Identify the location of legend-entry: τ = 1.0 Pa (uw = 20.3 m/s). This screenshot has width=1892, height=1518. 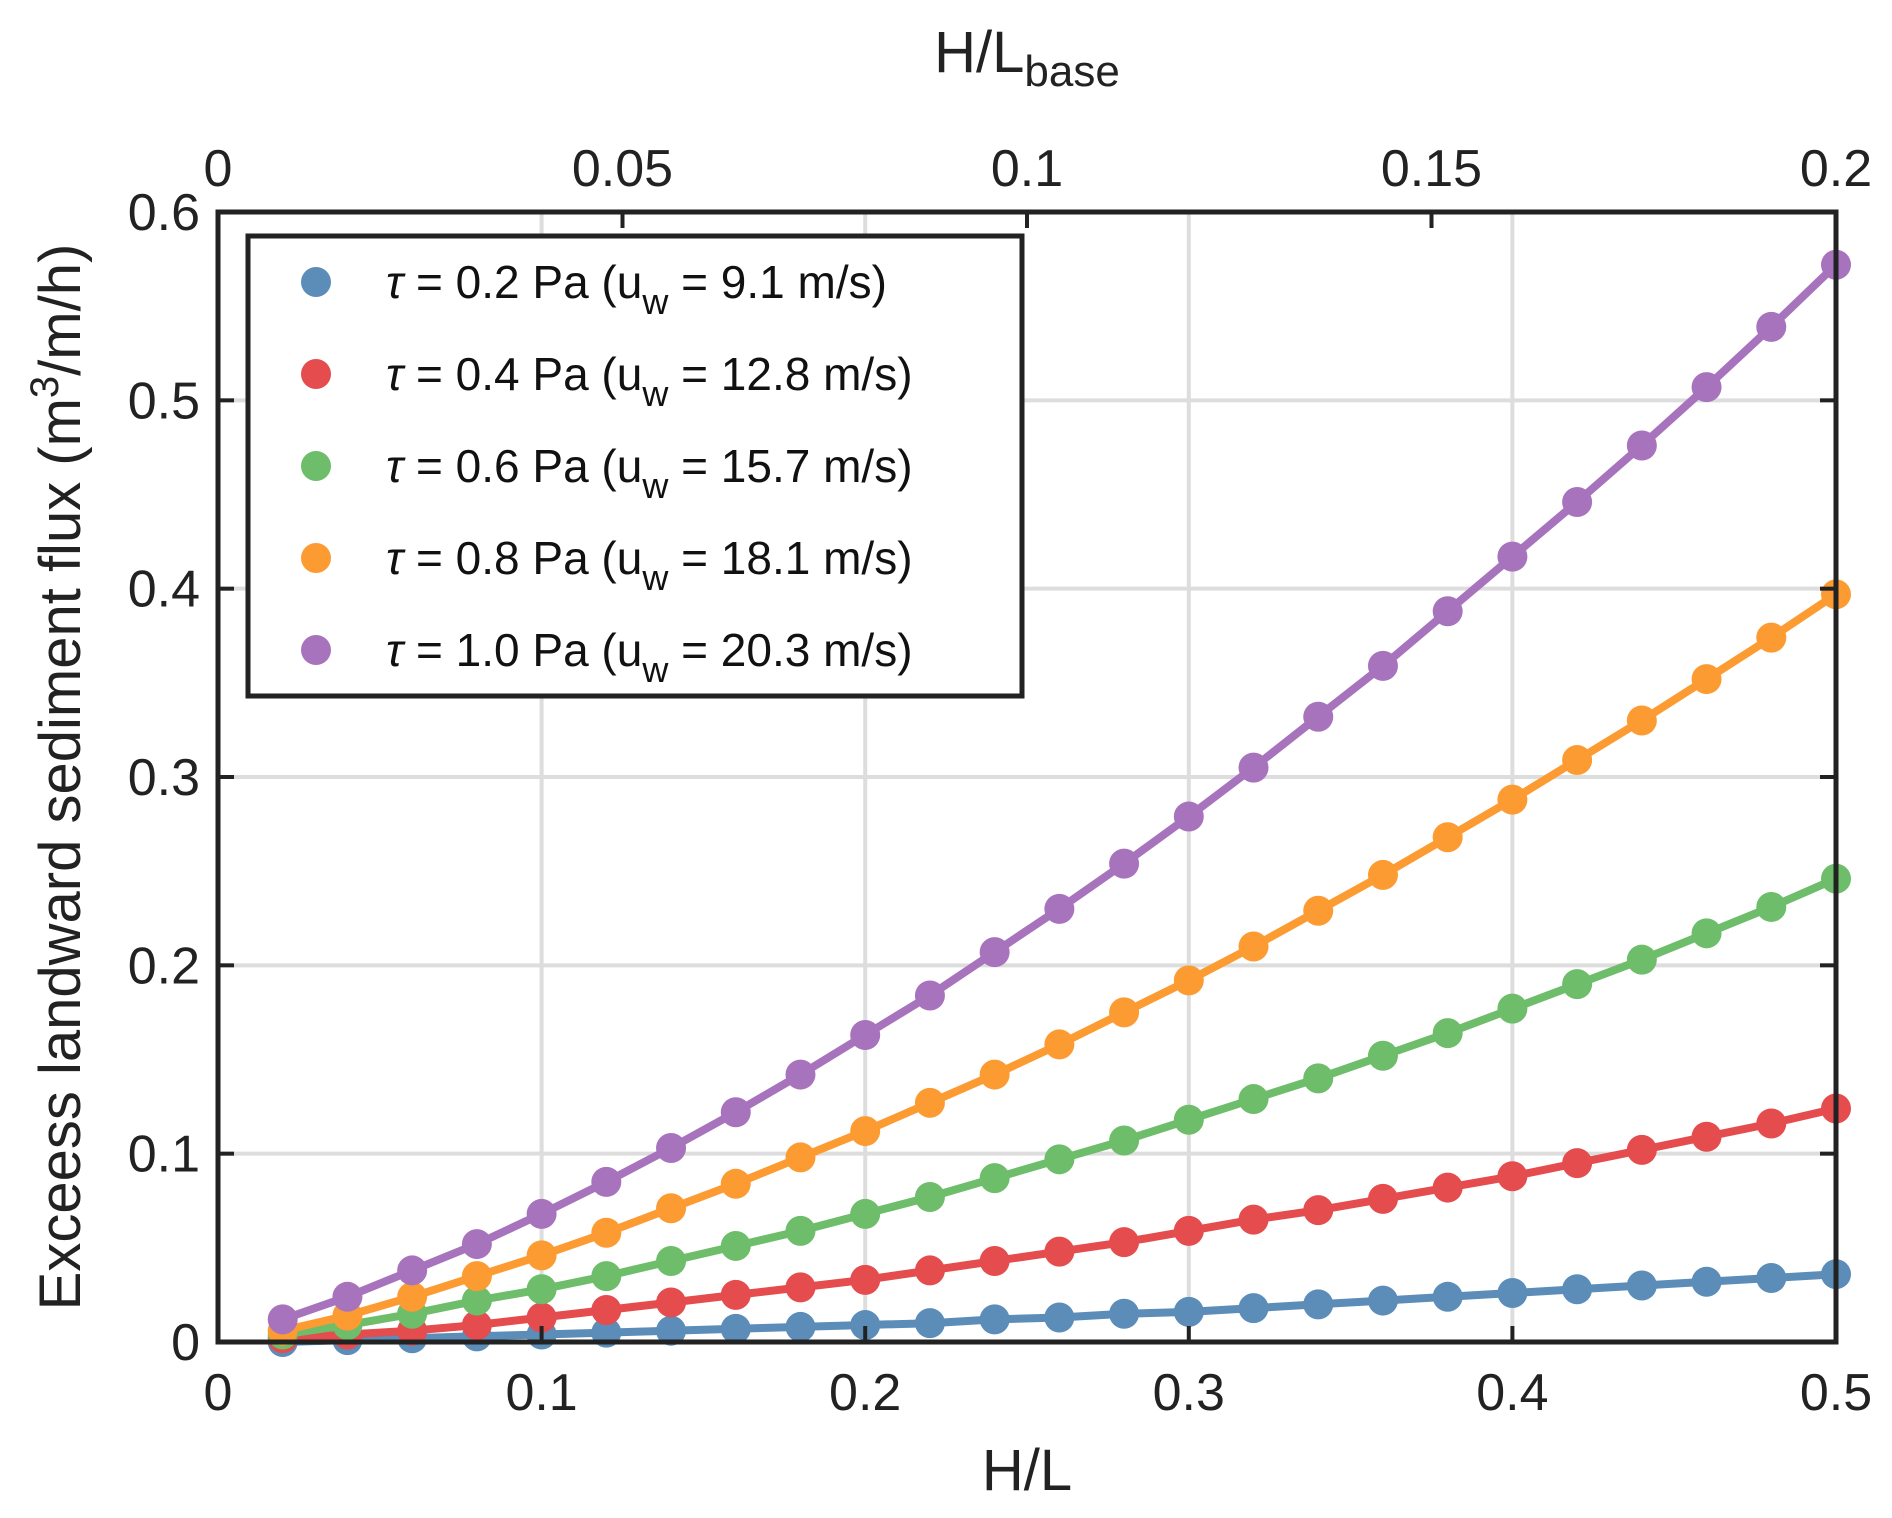
(607, 657).